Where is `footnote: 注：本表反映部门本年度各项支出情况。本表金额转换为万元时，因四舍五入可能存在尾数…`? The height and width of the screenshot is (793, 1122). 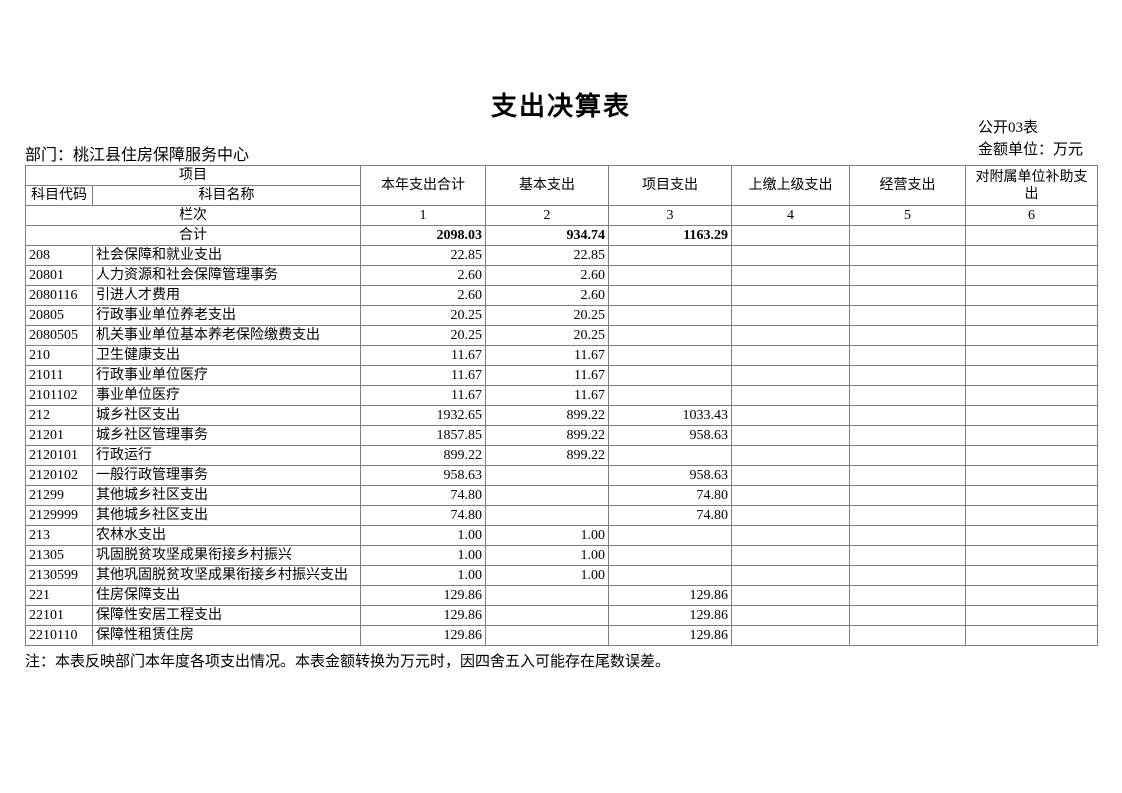 footnote: 注：本表反映部门本年度各项支出情况。本表金额转换为万元时，因四舍五入可能存在尾数… is located at coordinates (348, 662).